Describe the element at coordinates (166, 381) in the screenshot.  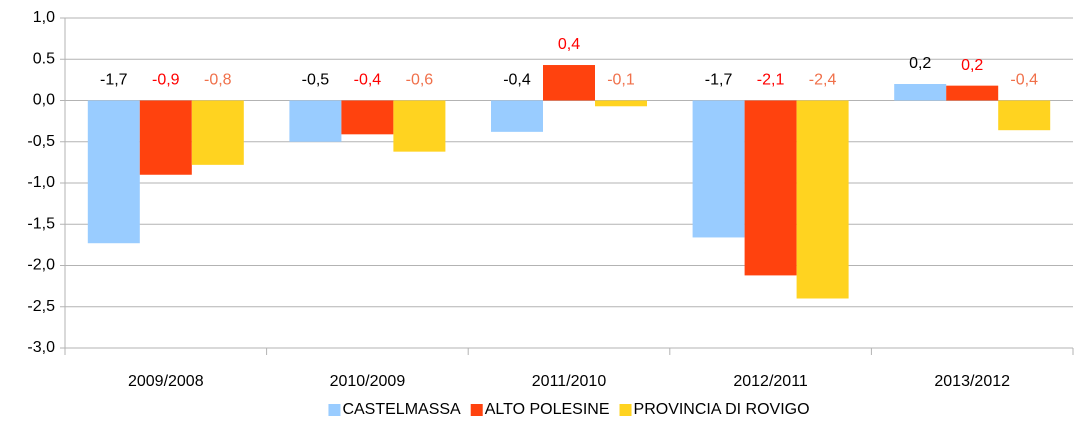
I see `x-tick-label: 2009/2008` at that location.